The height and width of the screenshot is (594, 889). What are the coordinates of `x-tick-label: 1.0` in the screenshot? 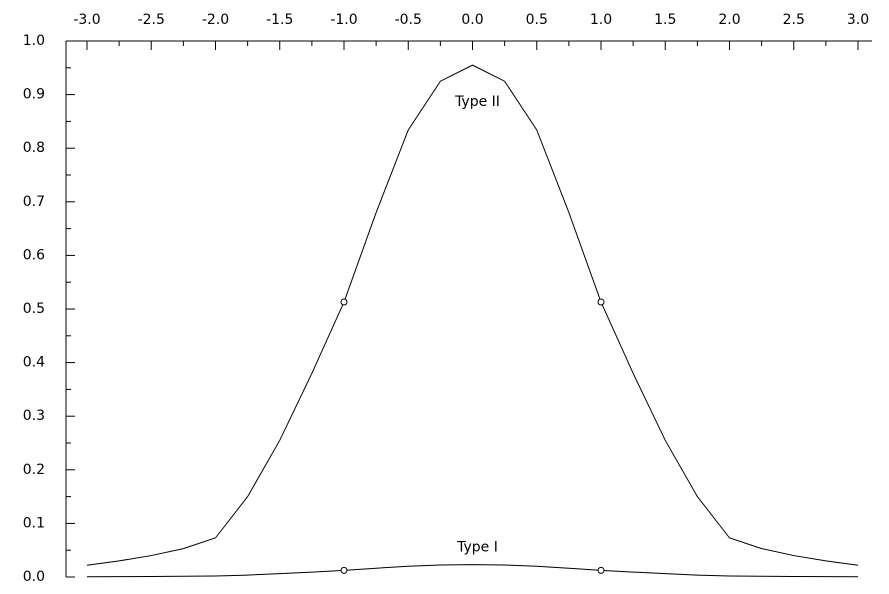 It's located at (601, 20).